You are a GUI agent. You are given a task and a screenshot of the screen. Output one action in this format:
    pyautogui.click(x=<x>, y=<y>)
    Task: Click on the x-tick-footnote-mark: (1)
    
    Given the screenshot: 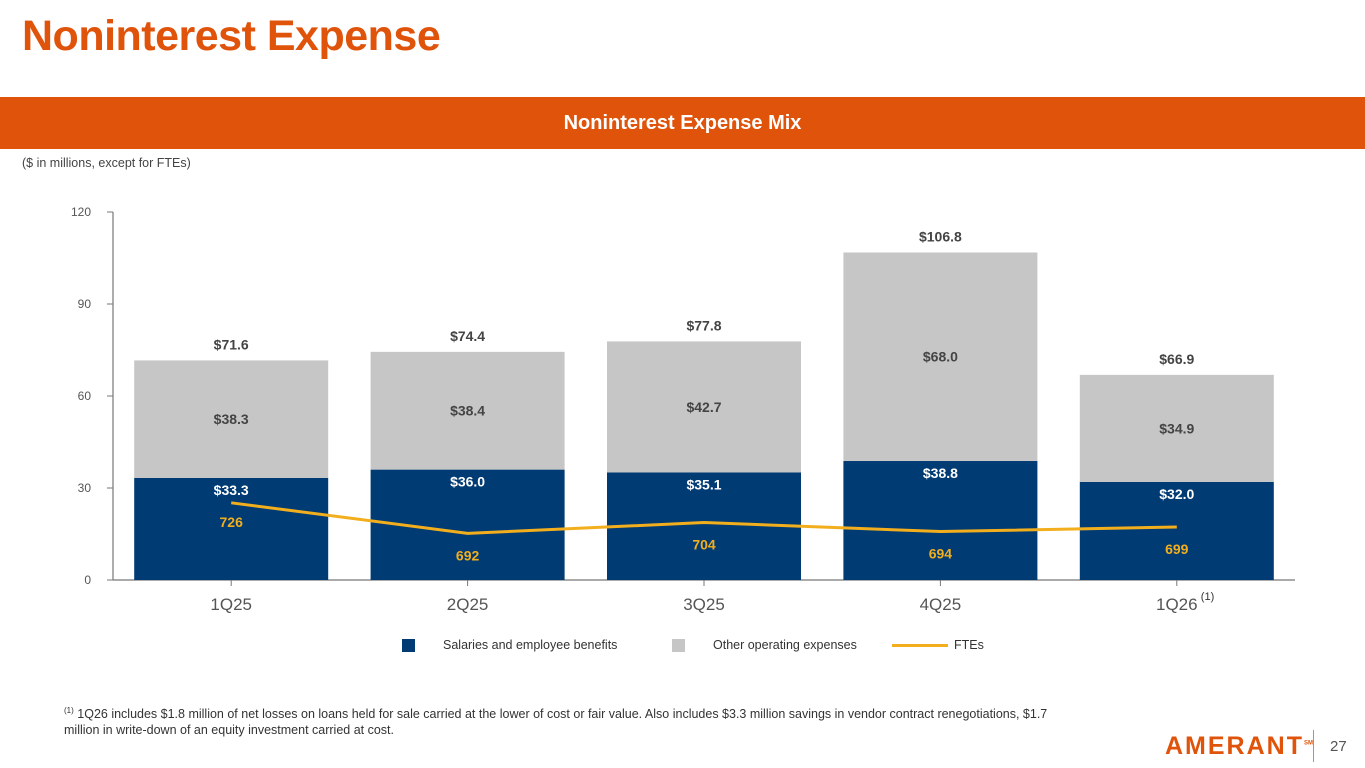 What is the action you would take?
    pyautogui.click(x=1207, y=597)
    